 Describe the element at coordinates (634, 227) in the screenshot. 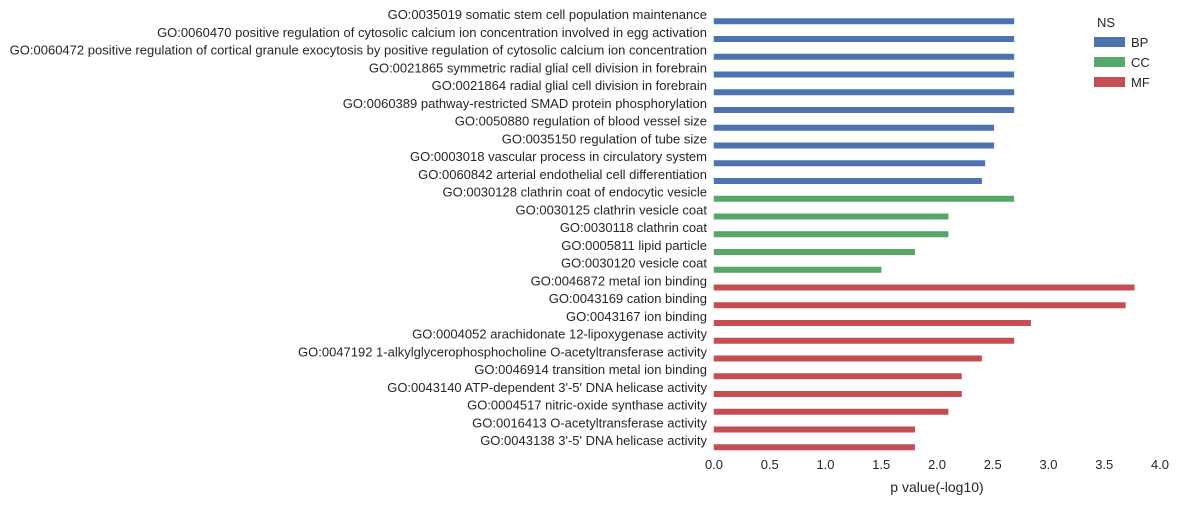

I see `category-label: GO:0030118 clathrin coat` at that location.